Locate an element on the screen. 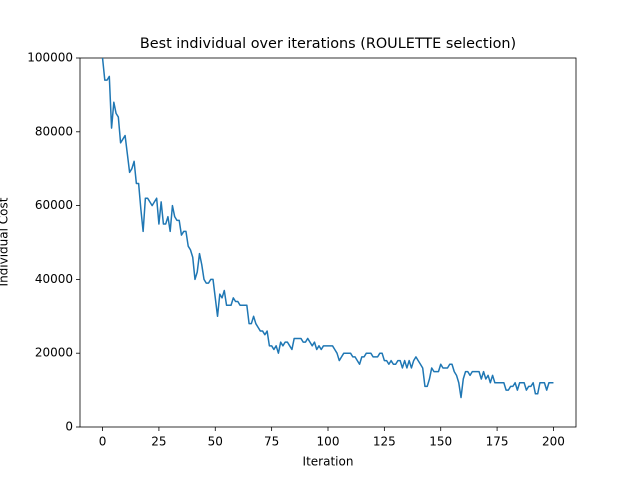  y-tick-label: 20000 is located at coordinates (54, 353).